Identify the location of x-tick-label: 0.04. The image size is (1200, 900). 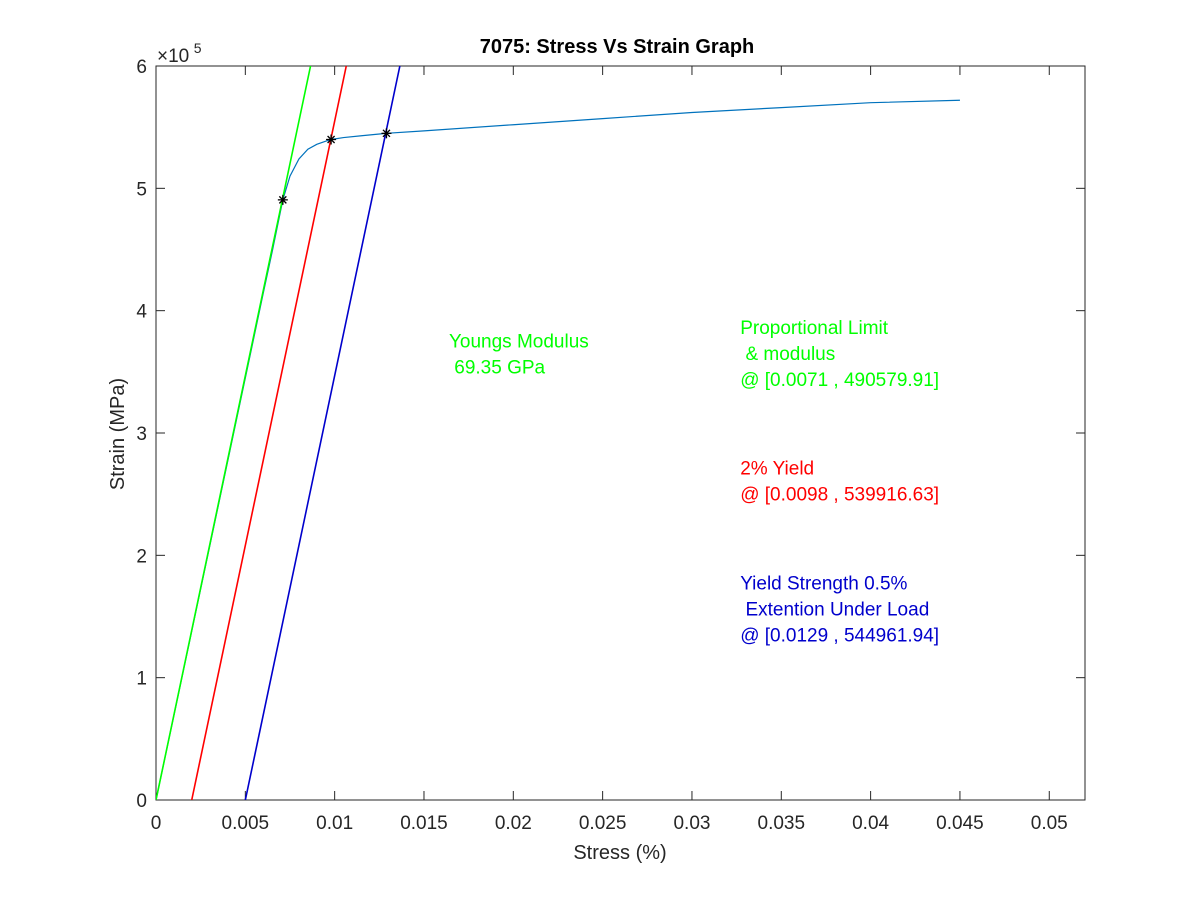
(870, 823).